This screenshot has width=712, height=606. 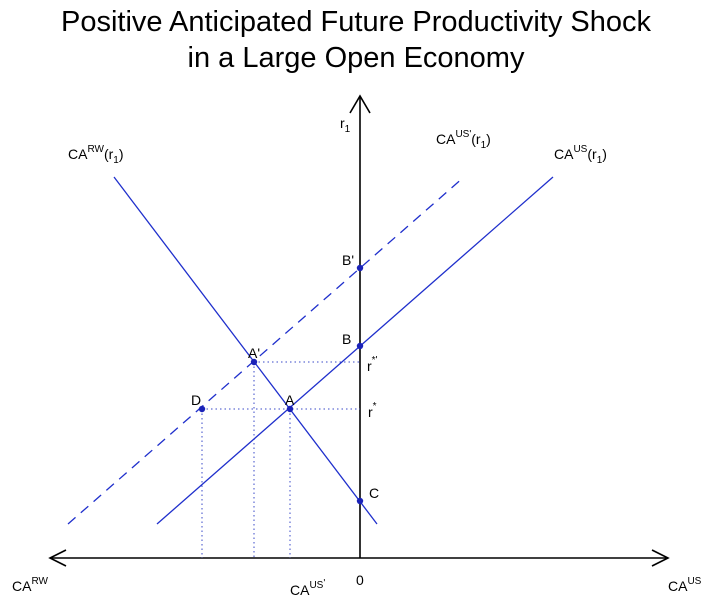 I want to click on label-d: D, so click(x=196, y=400).